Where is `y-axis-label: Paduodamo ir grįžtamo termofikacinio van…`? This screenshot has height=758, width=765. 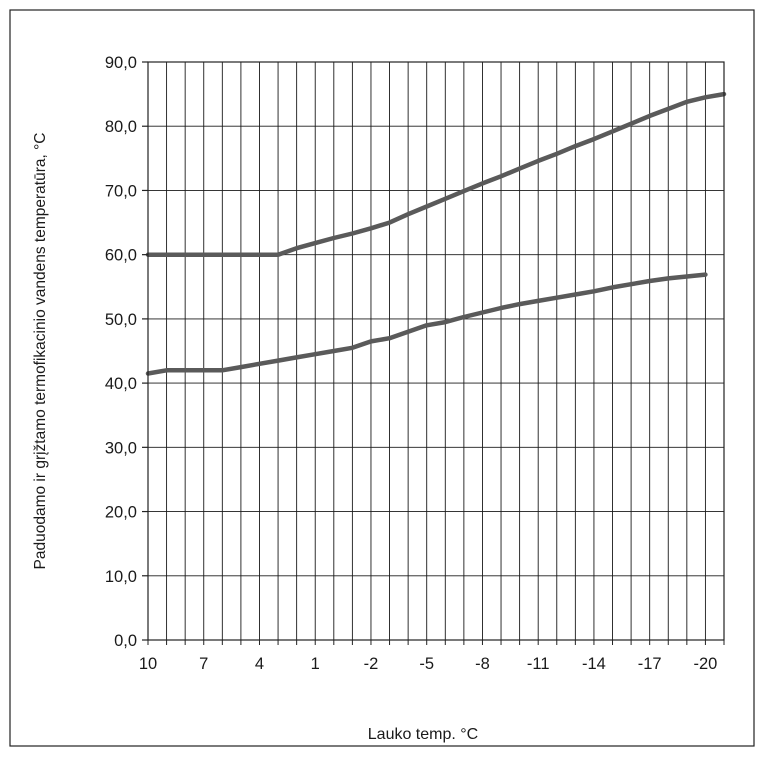
y-axis-label: Paduodamo ir grįžtamo termofikacinio van… is located at coordinates (40, 351).